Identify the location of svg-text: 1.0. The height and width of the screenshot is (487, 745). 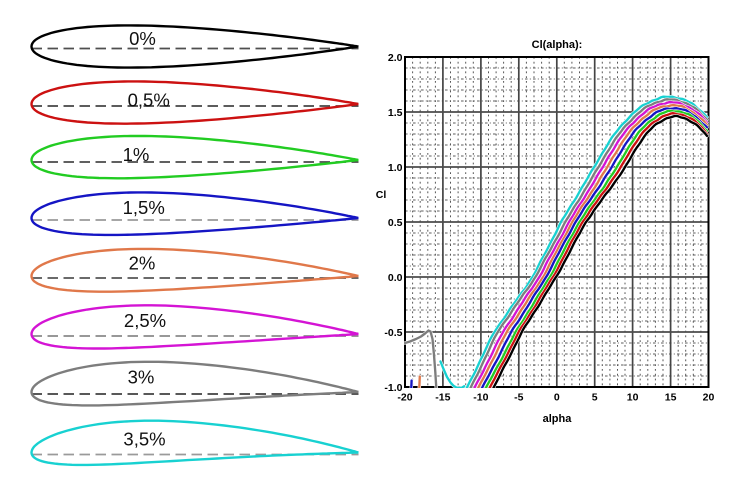
(395, 168).